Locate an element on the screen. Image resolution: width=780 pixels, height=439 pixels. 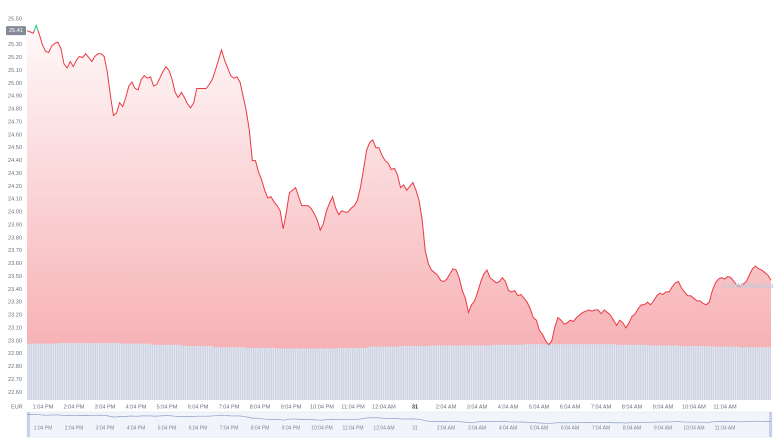
x-tick-label: 3:04 AM is located at coordinates (477, 407).